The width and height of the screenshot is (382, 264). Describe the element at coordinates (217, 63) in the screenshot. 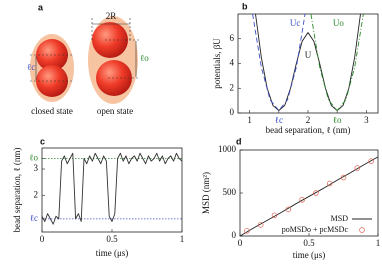

I see `y-axis-label: potentials, βU` at that location.